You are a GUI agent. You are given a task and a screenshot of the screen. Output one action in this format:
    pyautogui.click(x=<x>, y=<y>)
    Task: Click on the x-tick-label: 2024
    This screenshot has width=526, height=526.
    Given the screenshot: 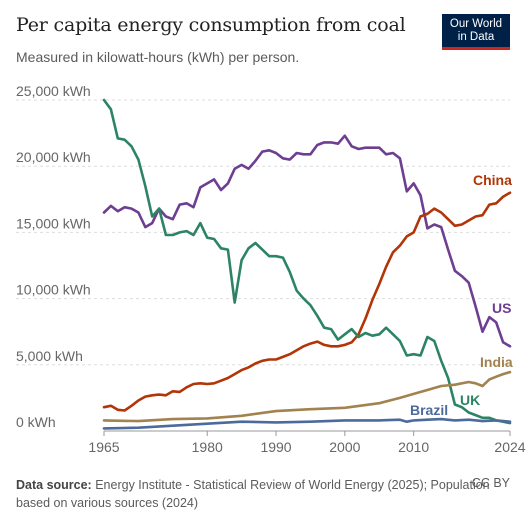 What is the action you would take?
    pyautogui.click(x=509, y=447)
    